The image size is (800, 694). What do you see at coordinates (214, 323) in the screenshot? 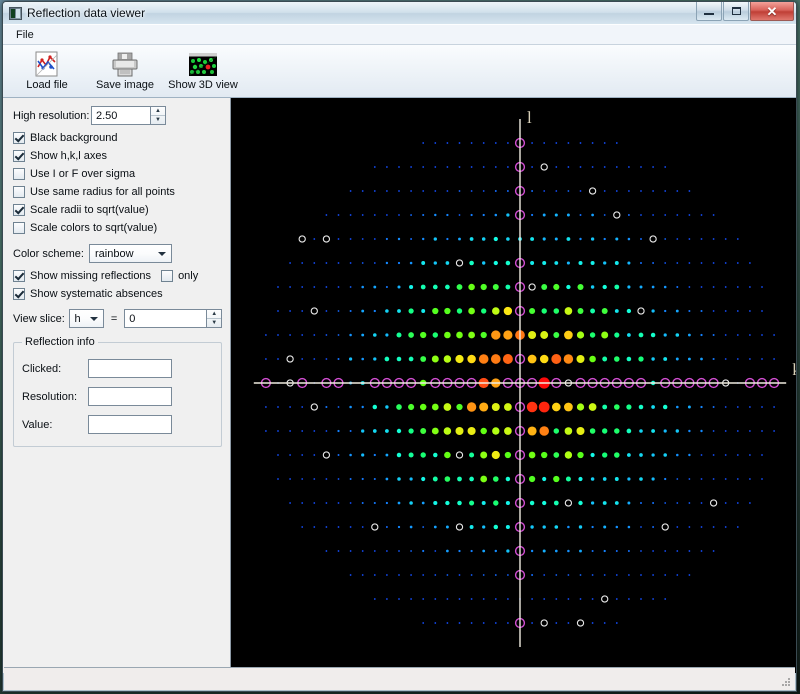
I see `spinner-down-icon: ▼` at bounding box center [214, 323].